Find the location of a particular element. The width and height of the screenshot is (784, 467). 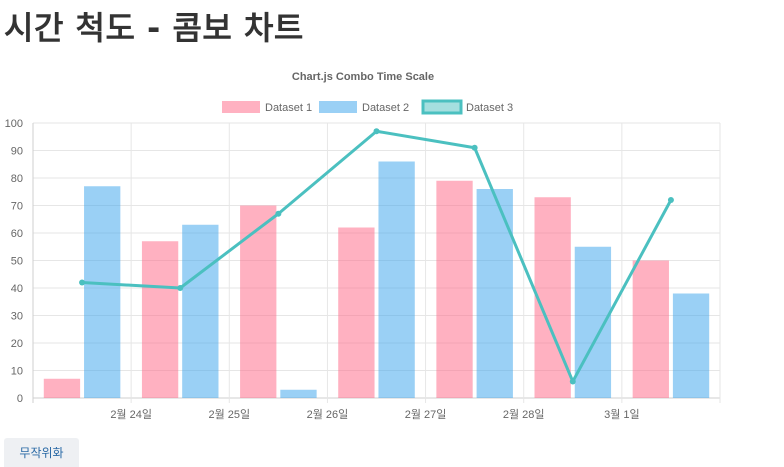

y-tick-label: 40 is located at coordinates (17, 289).